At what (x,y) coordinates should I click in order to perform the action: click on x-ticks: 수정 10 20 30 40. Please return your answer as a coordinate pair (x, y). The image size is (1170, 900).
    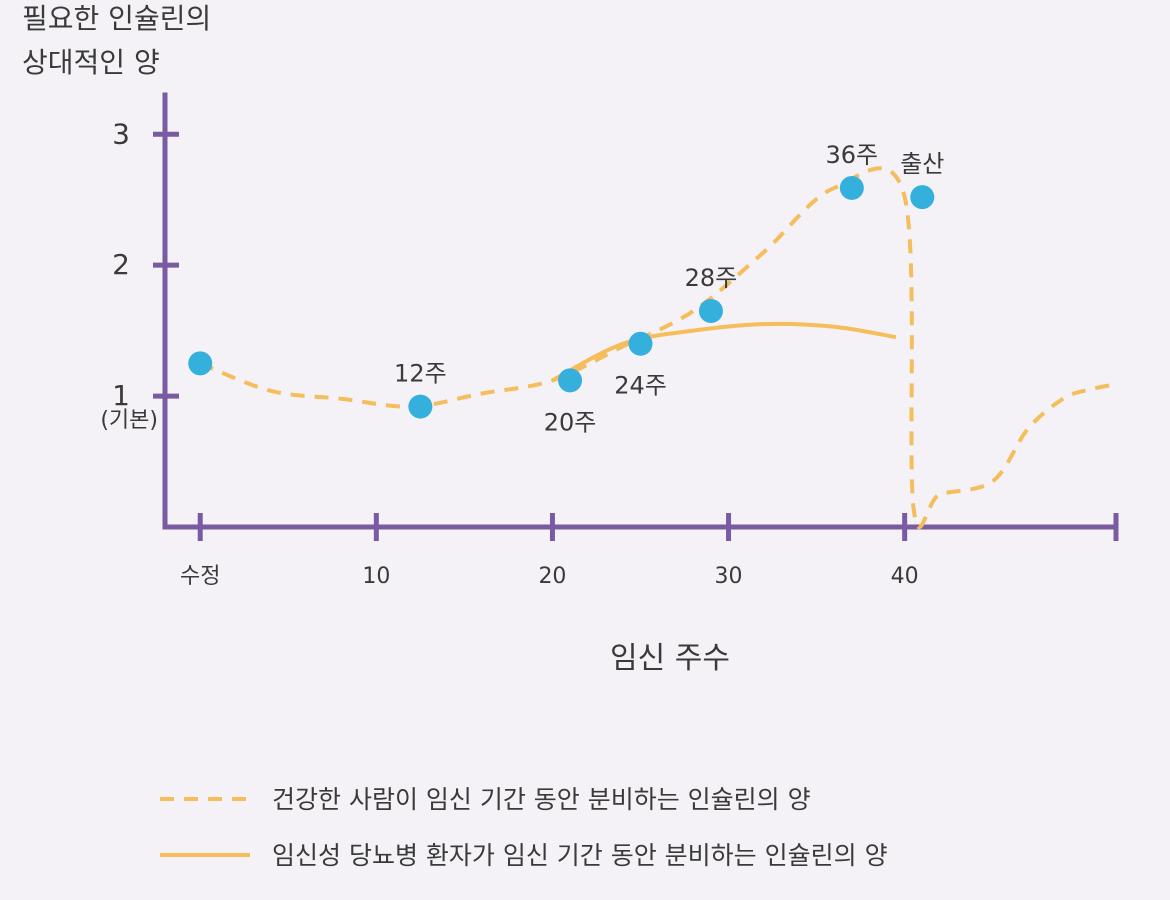
    Looking at the image, I should click on (649, 551).